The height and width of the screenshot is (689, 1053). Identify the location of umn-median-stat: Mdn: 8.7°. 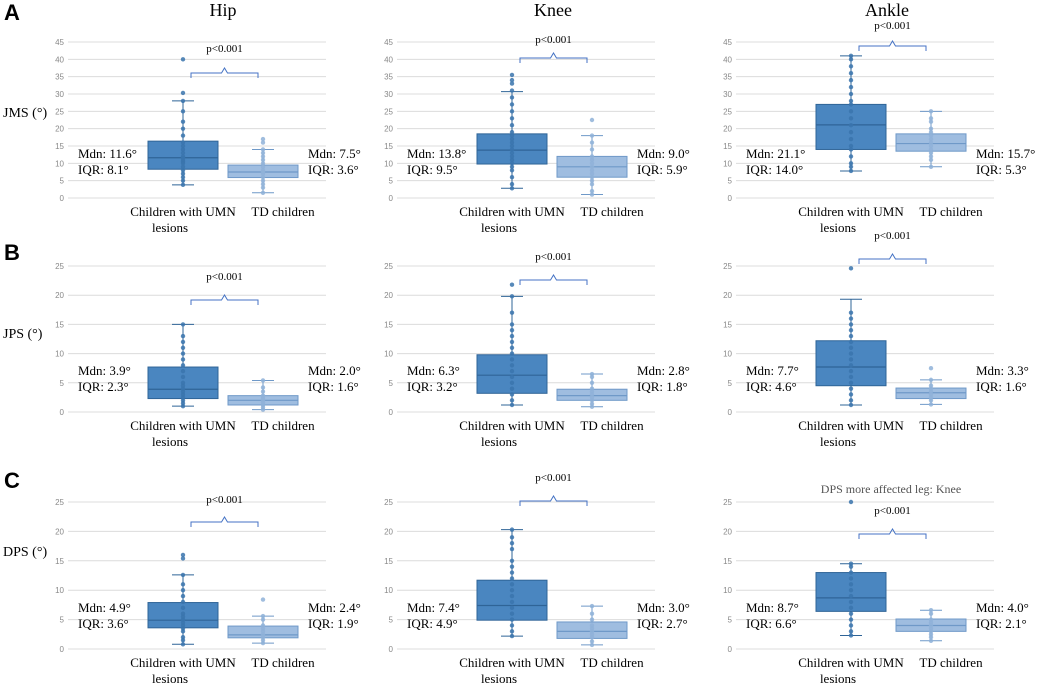
(772, 607).